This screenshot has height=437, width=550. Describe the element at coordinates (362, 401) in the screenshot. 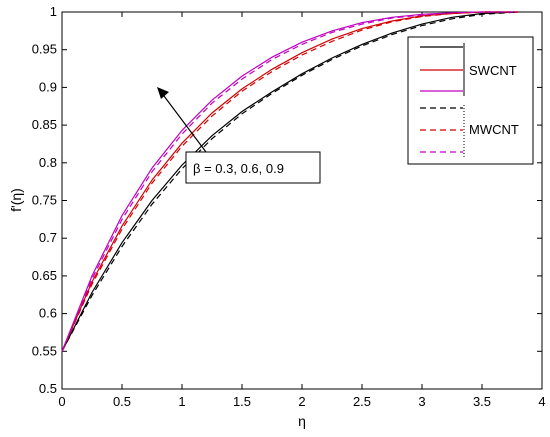

I see `x-tick-label: 2.5` at that location.